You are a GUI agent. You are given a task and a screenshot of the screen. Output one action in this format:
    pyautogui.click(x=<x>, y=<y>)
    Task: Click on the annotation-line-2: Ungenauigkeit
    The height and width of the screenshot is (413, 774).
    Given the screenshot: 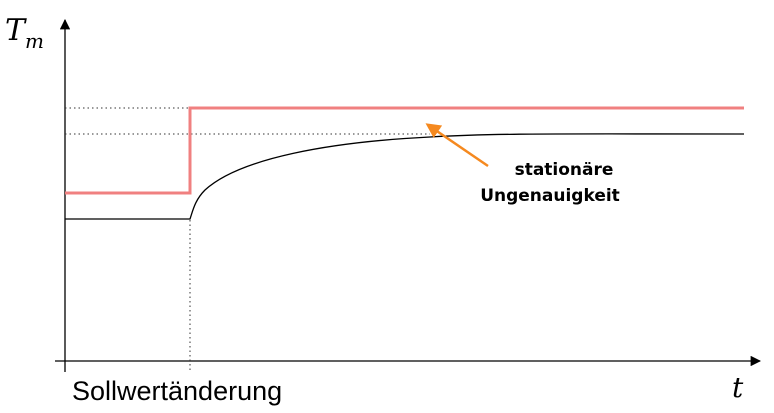 What is the action you would take?
    pyautogui.click(x=550, y=196)
    